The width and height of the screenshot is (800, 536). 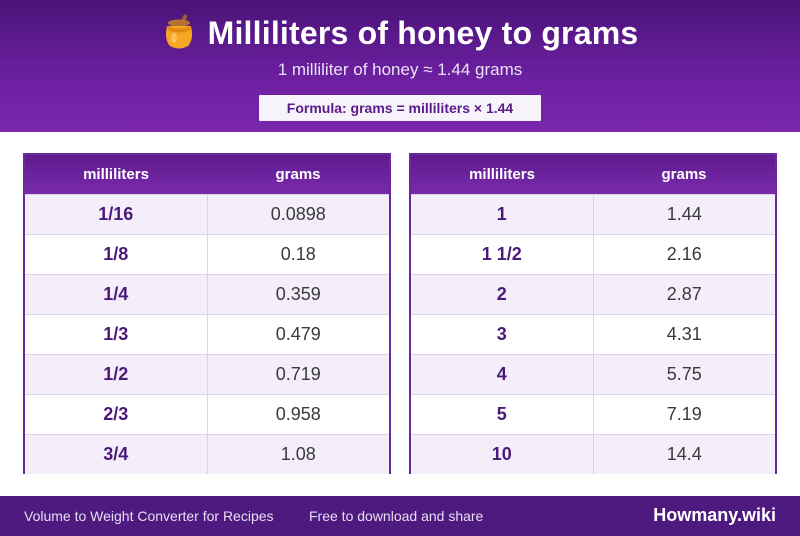 I want to click on table-row: 1/16 0.0898, so click(x=207, y=214).